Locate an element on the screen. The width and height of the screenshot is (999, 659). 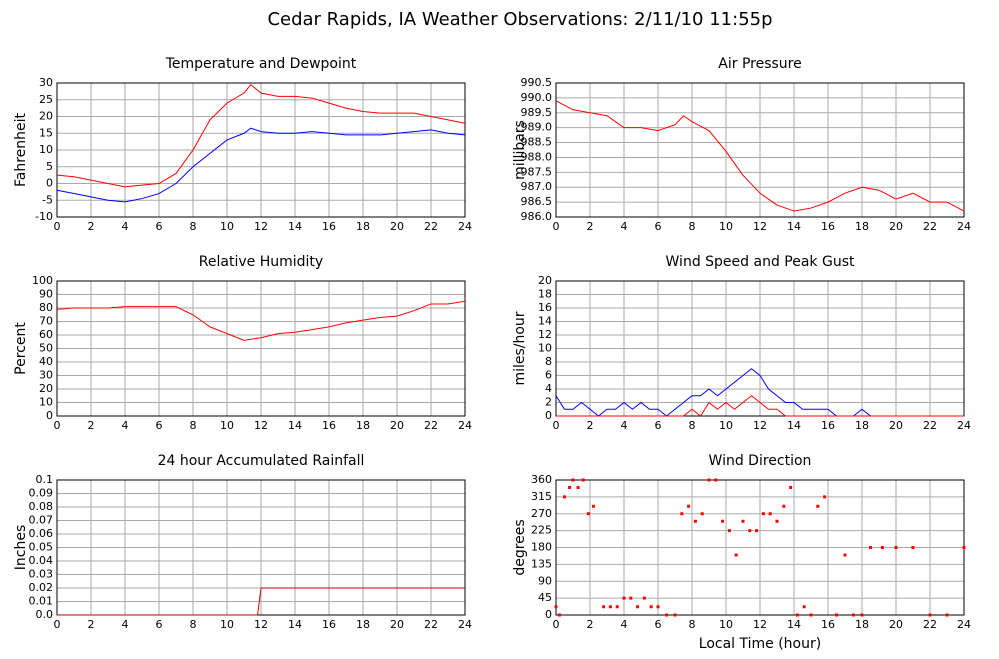
x-tick-label: 18 is located at coordinates (862, 425).